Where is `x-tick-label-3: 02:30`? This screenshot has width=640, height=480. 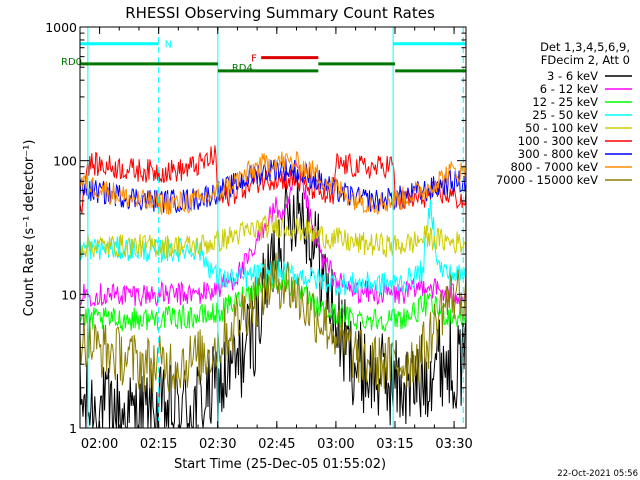 x-tick-label-3: 02:30 is located at coordinates (217, 444).